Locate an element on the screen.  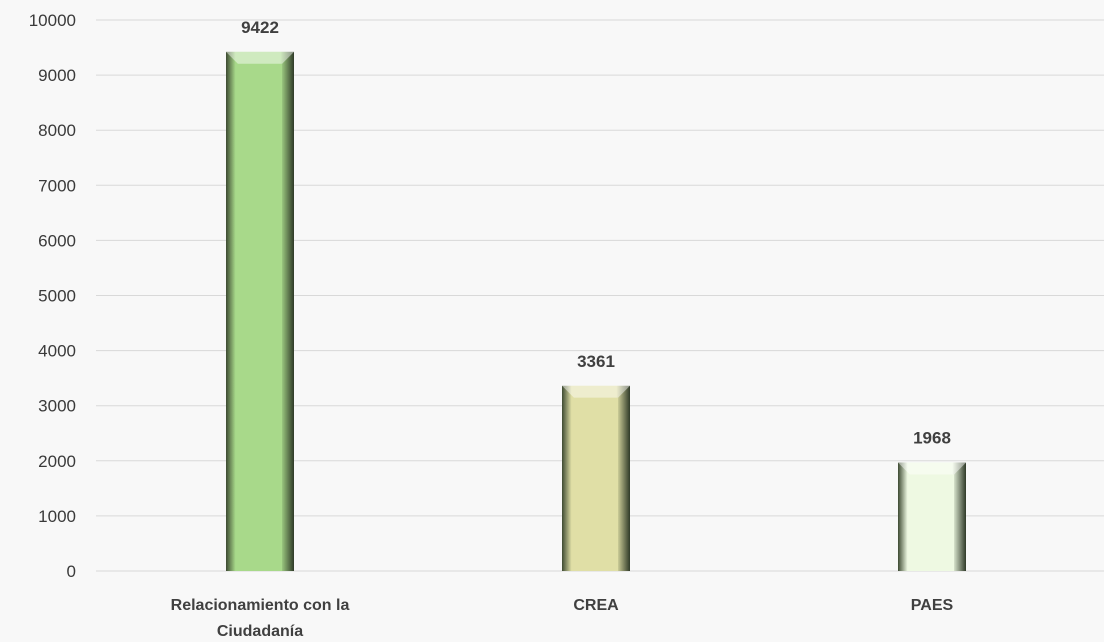
y-tick-label: 4000 is located at coordinates (57, 351).